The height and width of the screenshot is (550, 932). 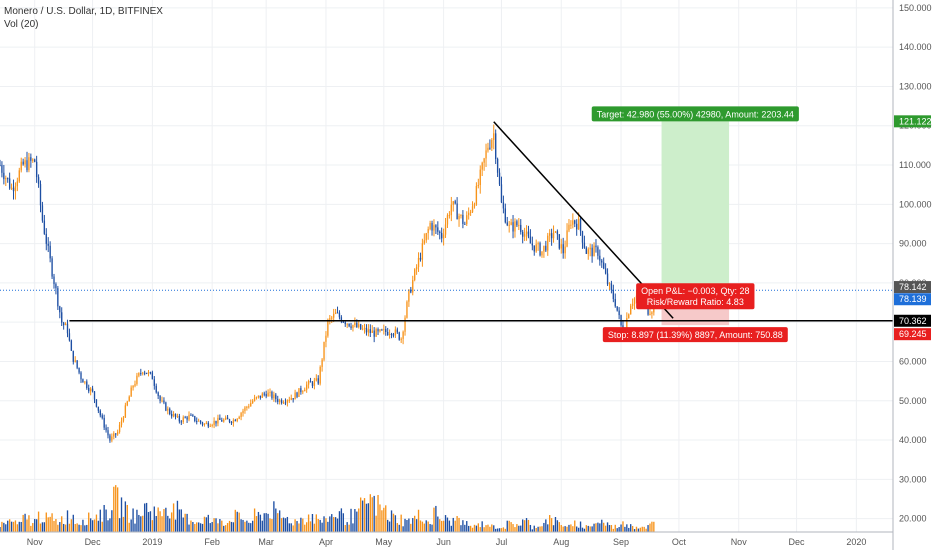 I want to click on target-badge-bg, so click(x=695, y=114).